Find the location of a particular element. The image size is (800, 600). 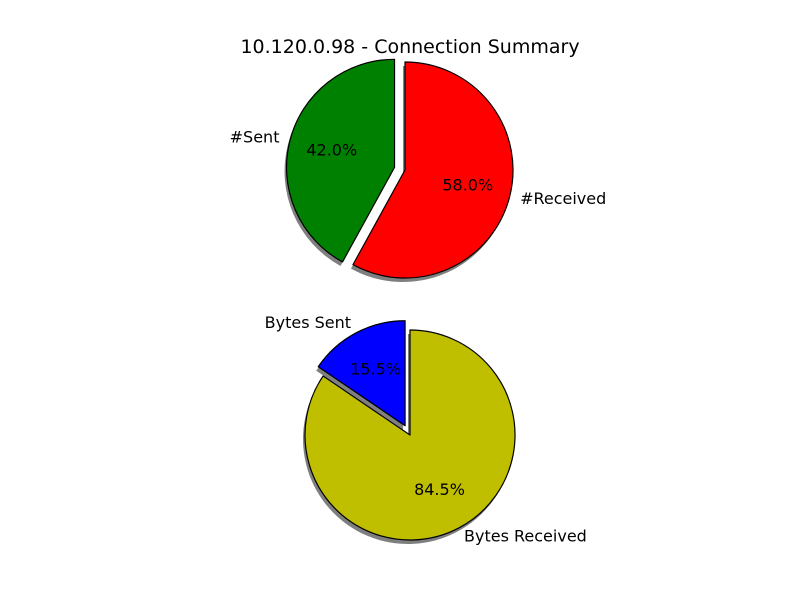

slice-percent-bytes-sent: 15.5% is located at coordinates (375, 369).